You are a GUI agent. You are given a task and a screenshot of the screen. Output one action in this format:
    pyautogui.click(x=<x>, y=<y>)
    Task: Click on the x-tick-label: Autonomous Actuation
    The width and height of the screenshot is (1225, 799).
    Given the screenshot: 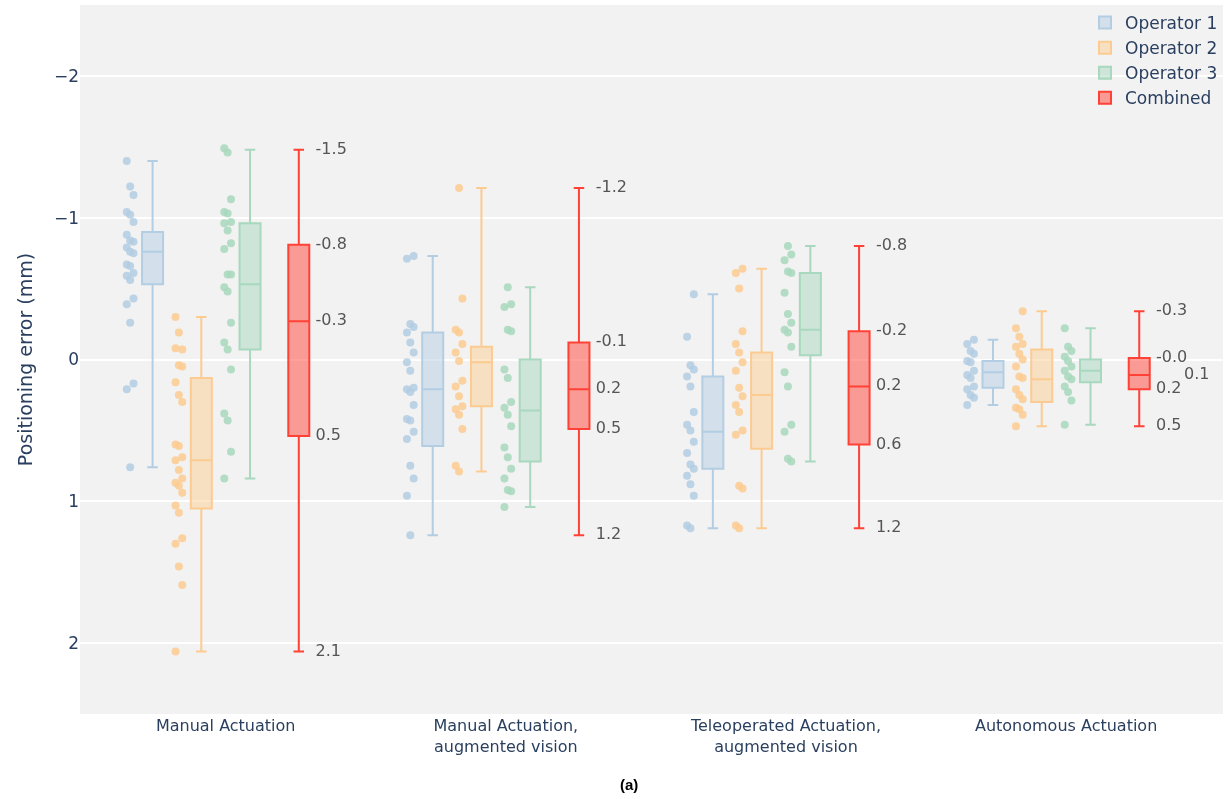 What is the action you would take?
    pyautogui.click(x=1066, y=725)
    